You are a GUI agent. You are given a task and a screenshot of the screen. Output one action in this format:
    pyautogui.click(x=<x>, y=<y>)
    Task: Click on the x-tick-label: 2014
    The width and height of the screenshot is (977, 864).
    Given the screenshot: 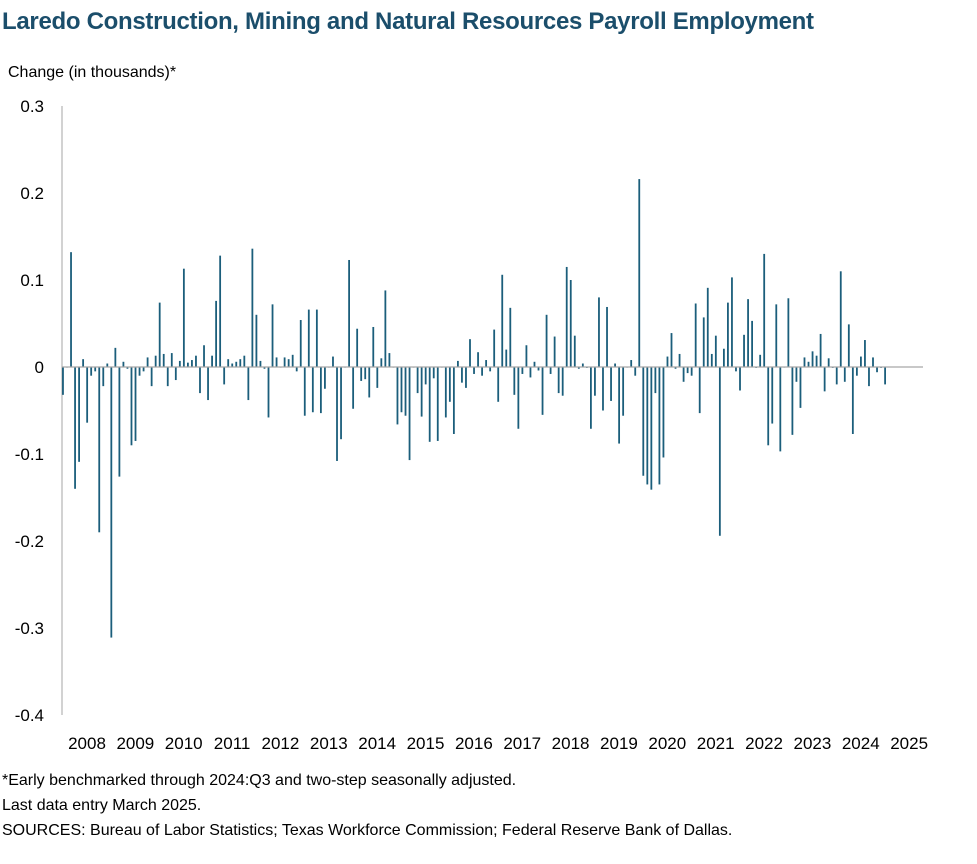 What is the action you would take?
    pyautogui.click(x=377, y=743)
    